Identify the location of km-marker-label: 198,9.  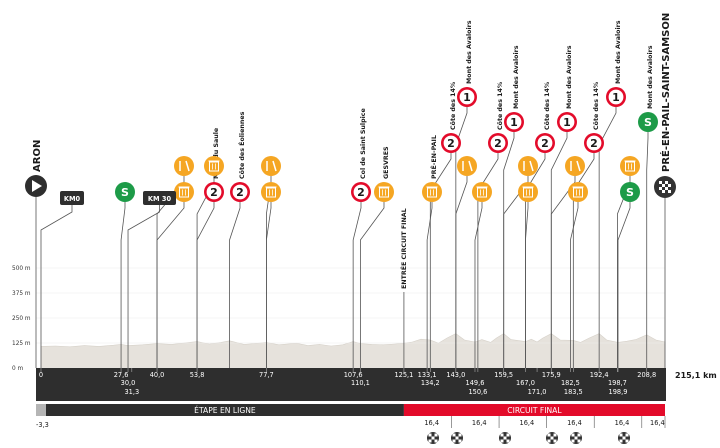
(618, 392).